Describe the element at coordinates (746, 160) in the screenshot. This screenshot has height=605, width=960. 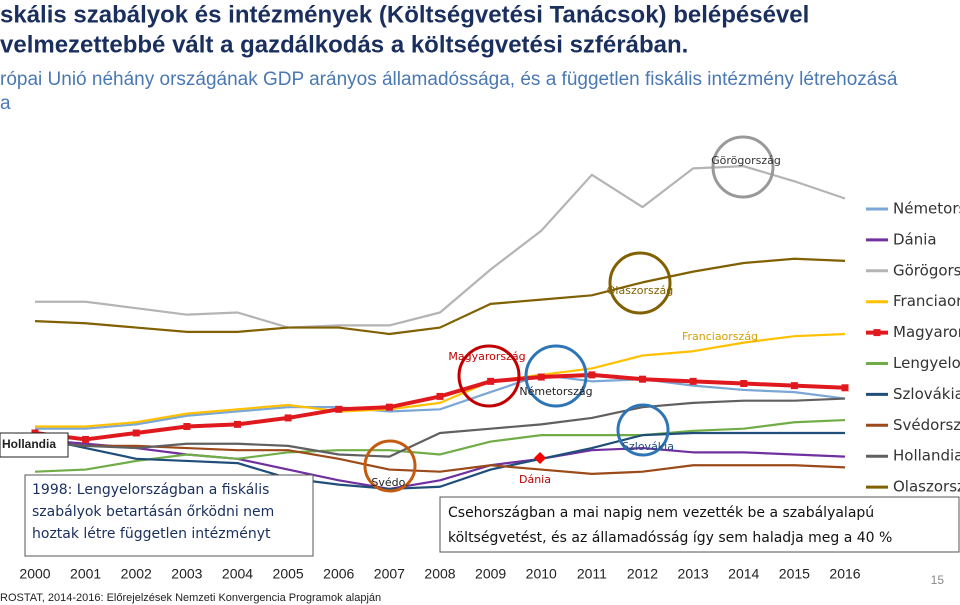
I see `annotation: Görögország` at that location.